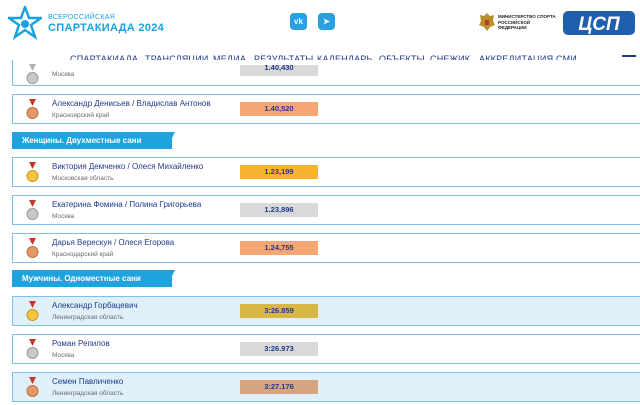  I want to click on athlete-region: Московская область, so click(83, 178).